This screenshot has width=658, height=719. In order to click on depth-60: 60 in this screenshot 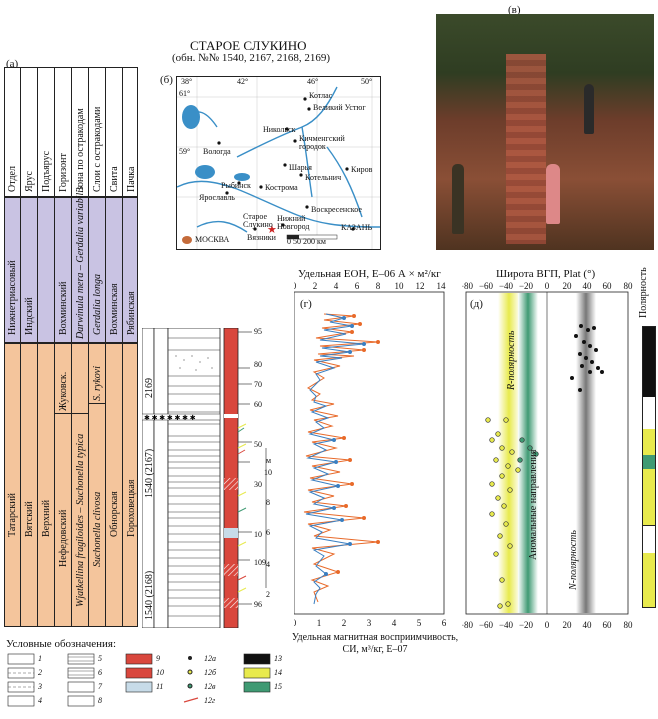, I will do `click(258, 404)`.